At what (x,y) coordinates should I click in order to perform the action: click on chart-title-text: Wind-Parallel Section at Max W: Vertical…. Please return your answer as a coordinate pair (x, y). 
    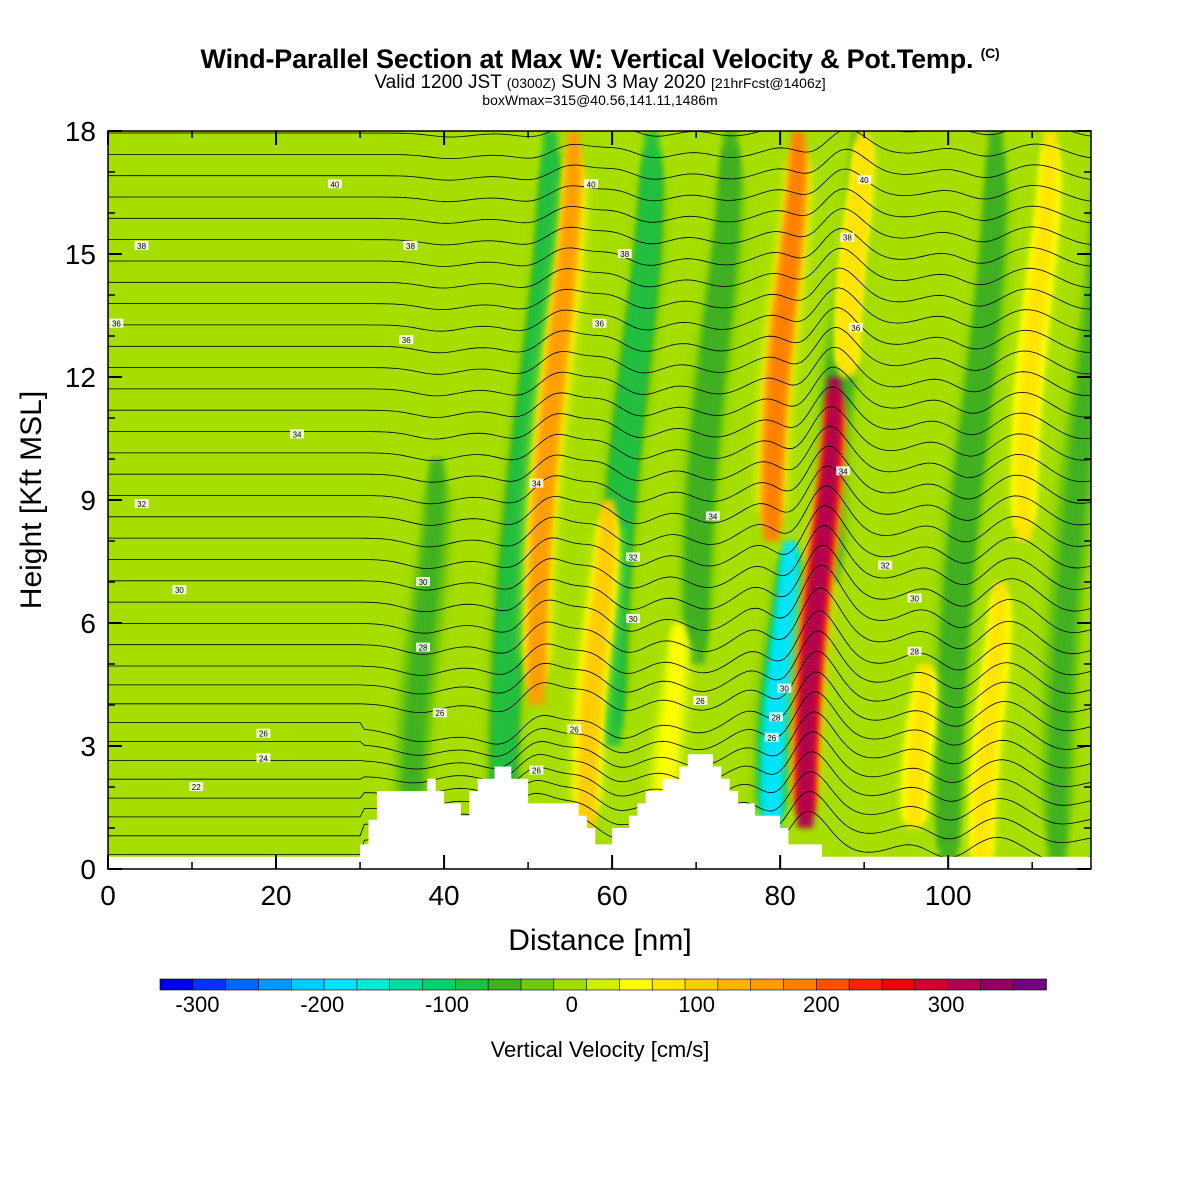
    Looking at the image, I should click on (587, 59).